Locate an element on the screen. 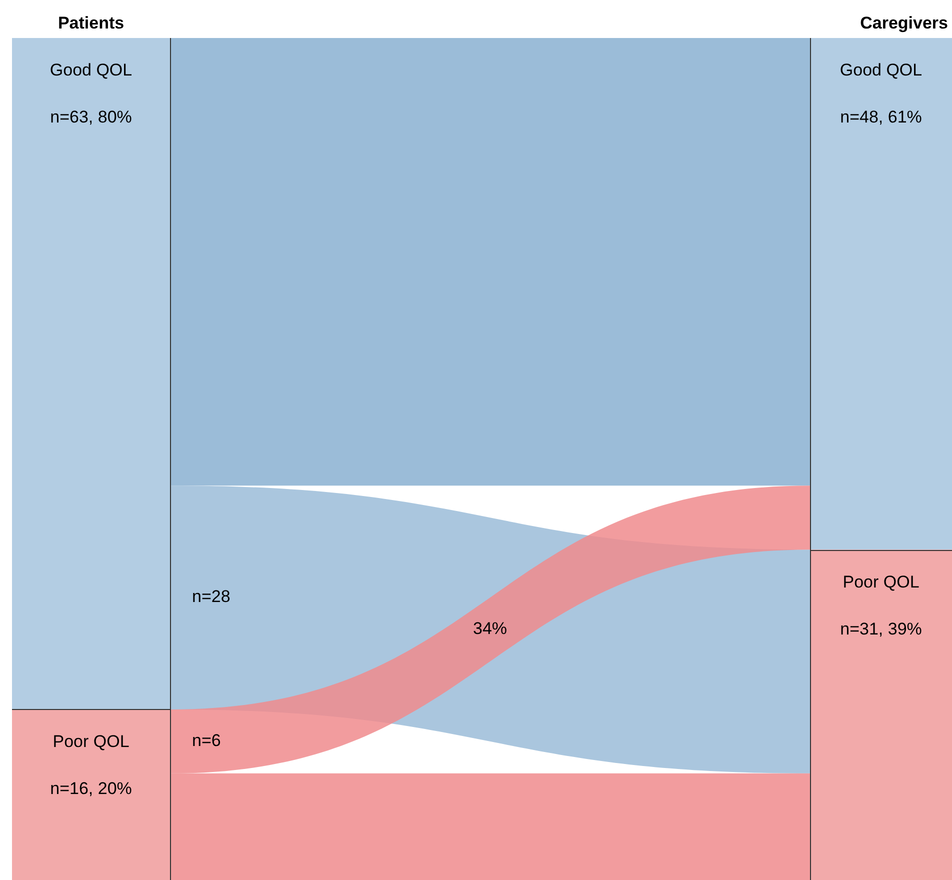  series-label: Good QOL is located at coordinates (91, 70).